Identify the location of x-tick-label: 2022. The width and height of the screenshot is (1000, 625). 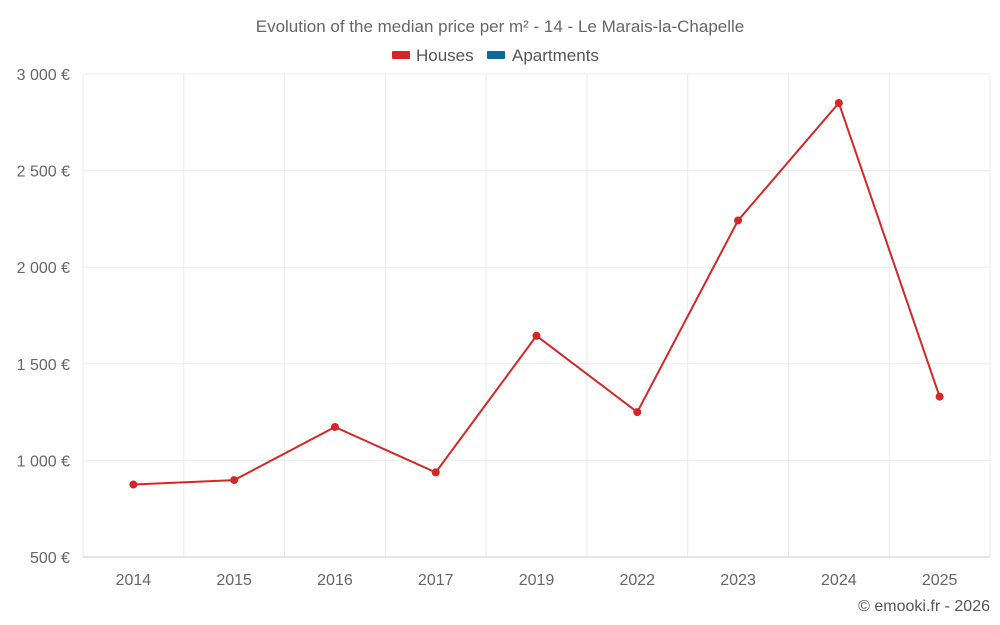
(637, 580).